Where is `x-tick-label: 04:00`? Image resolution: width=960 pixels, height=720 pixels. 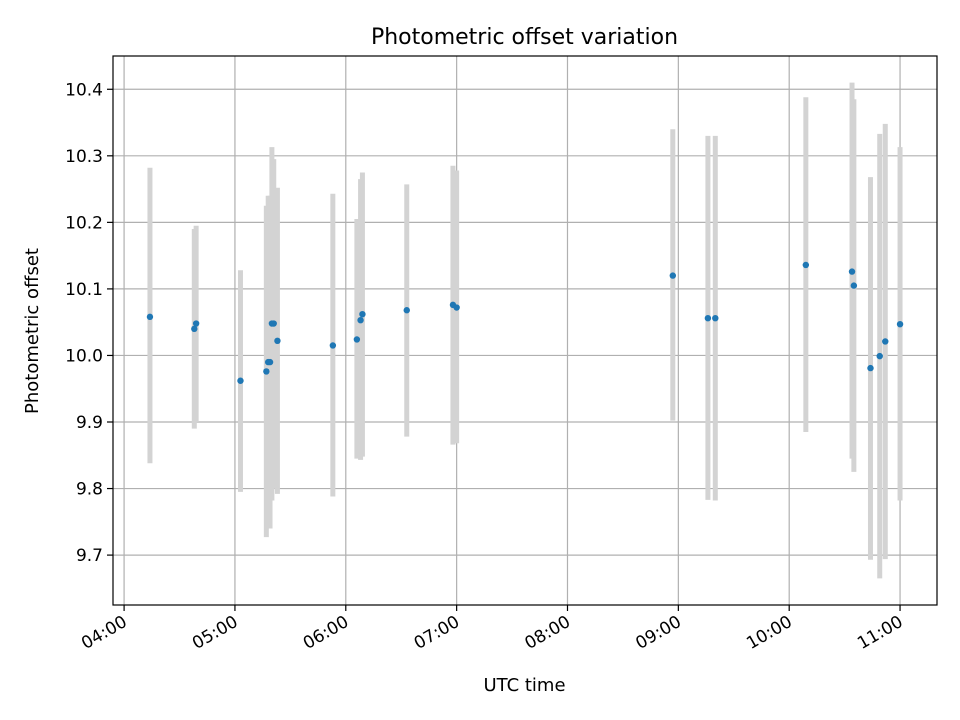 x-tick-label: 04:00 is located at coordinates (104, 633).